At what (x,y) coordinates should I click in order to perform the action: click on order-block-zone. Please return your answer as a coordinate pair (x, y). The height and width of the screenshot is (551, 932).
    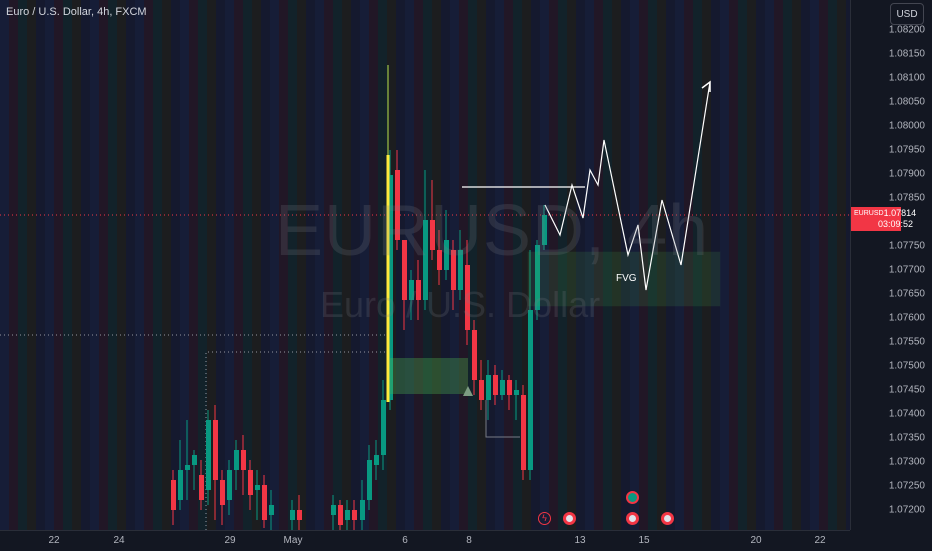
    Looking at the image, I should click on (429, 376).